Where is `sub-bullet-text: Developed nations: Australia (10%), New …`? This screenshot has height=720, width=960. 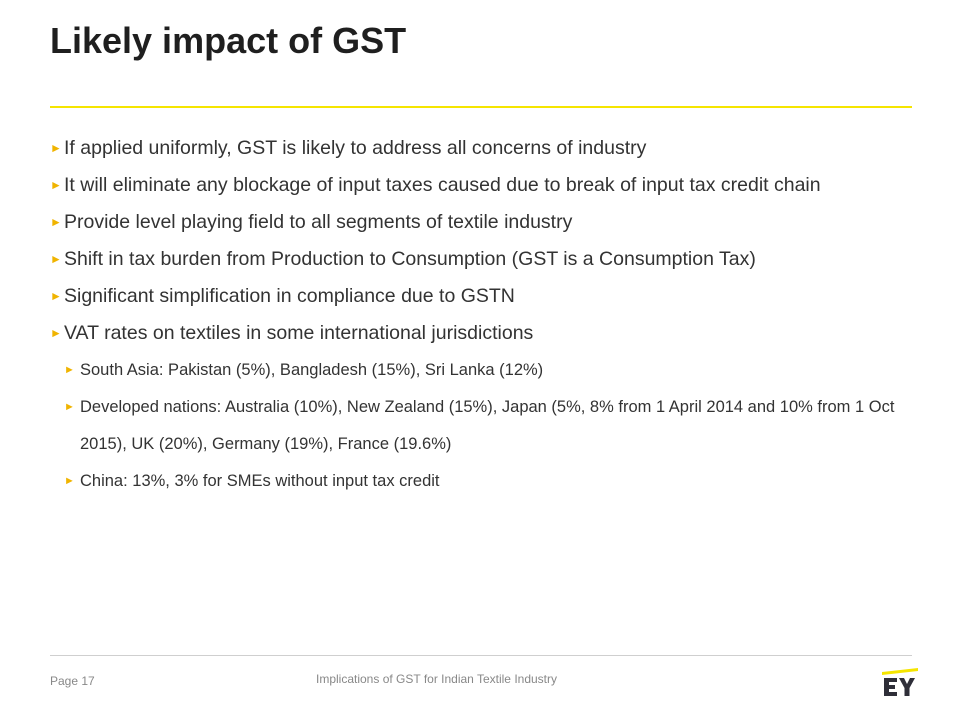
sub-bullet-text: Developed nations: Australia (10%), New … is located at coordinates (487, 425).